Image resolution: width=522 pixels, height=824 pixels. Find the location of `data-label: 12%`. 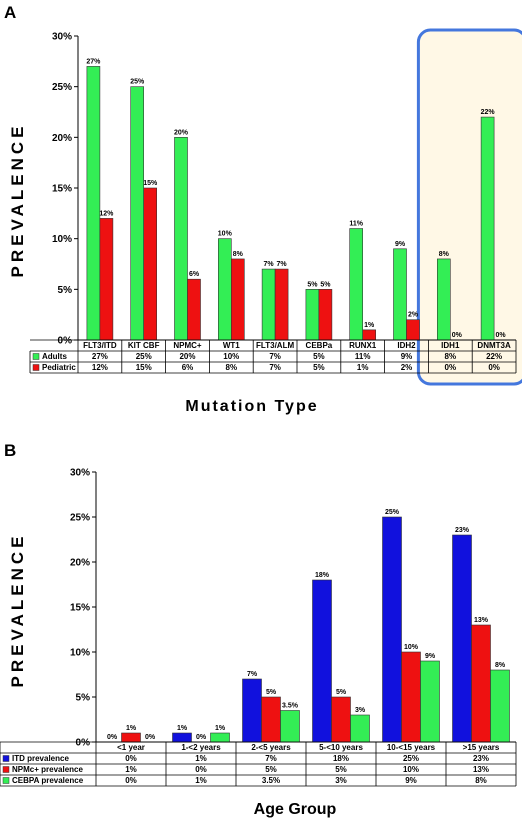

data-label: 12% is located at coordinates (106, 213).